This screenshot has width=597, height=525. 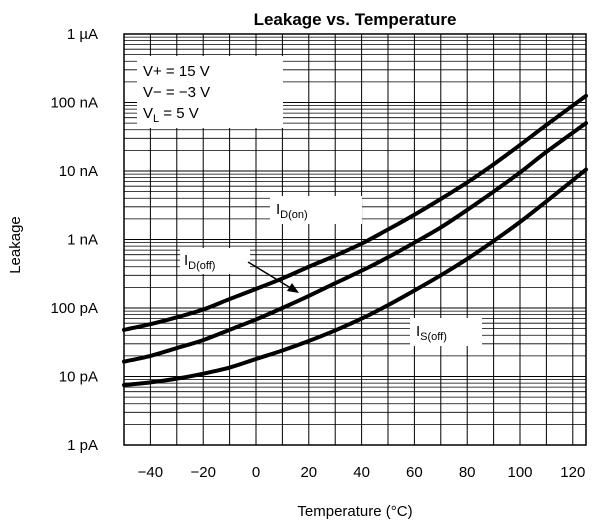 What do you see at coordinates (82, 34) in the screenshot?
I see `y-tick-label: 1 µA` at bounding box center [82, 34].